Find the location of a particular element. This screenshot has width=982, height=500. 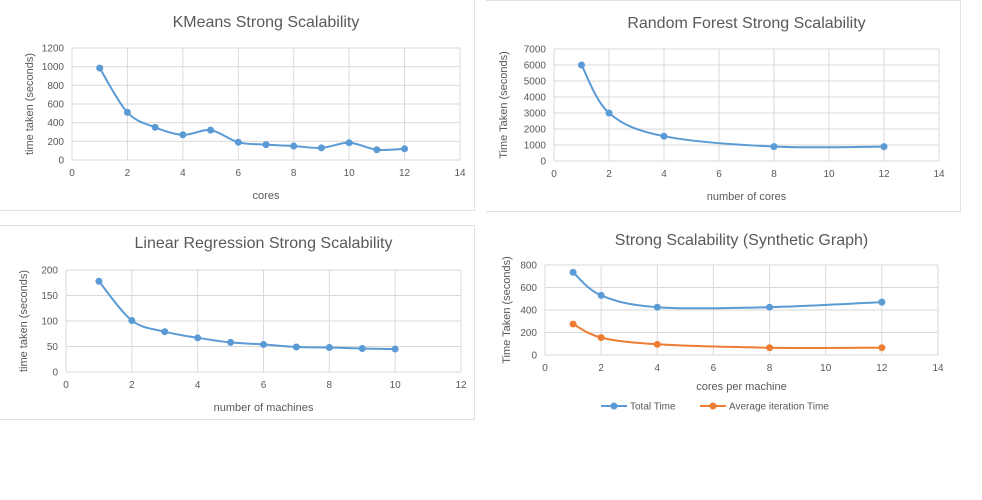

y-axis-label: time taken (seconds) is located at coordinates (24, 321).